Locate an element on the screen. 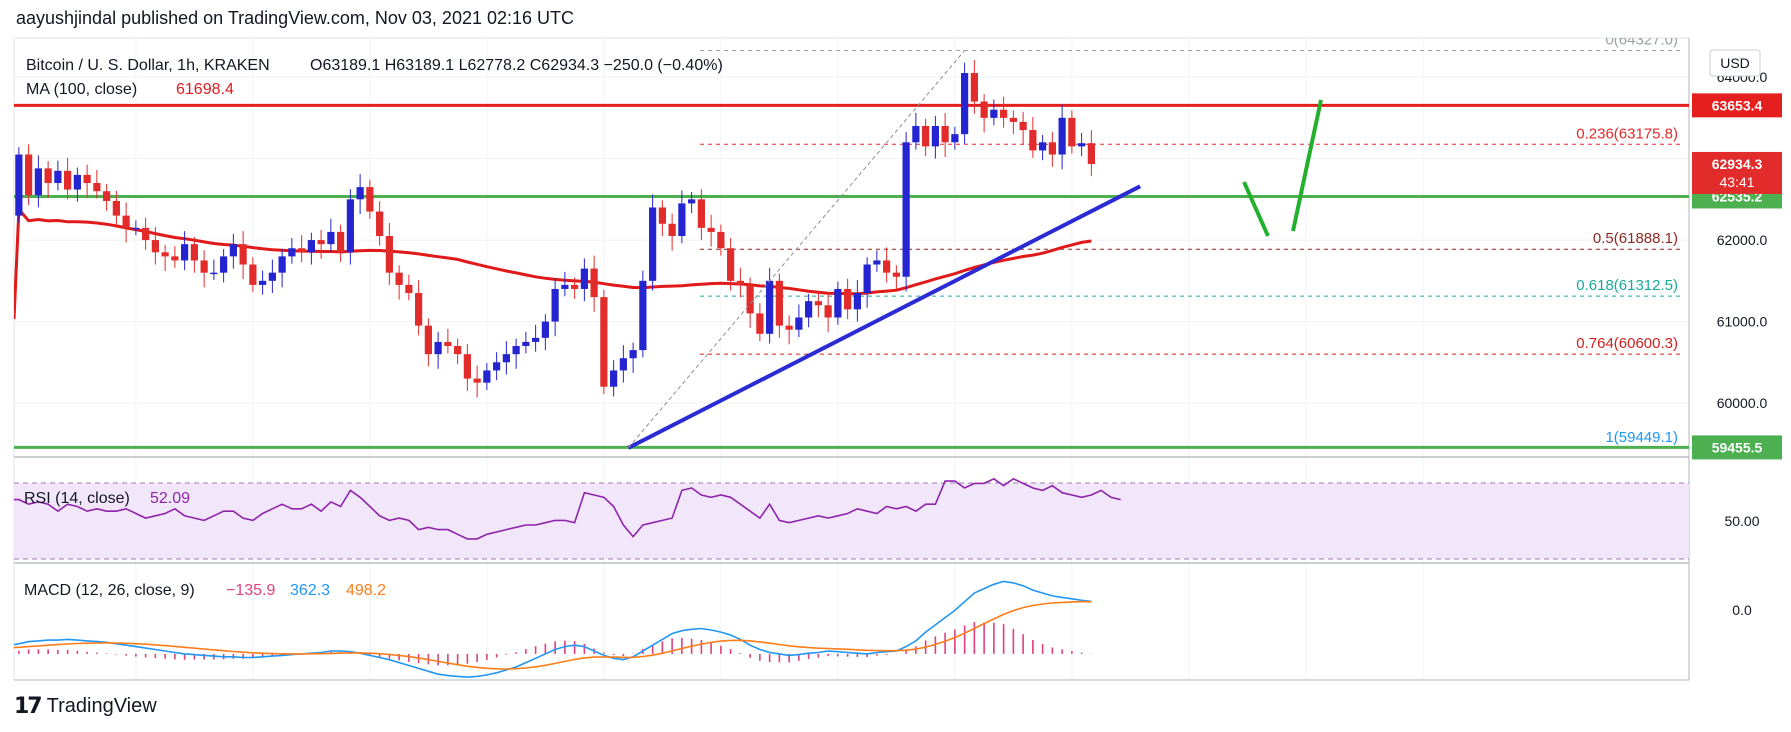 The width and height of the screenshot is (1791, 732). fib-level-label: 0.618(61312.5) is located at coordinates (1627, 285).